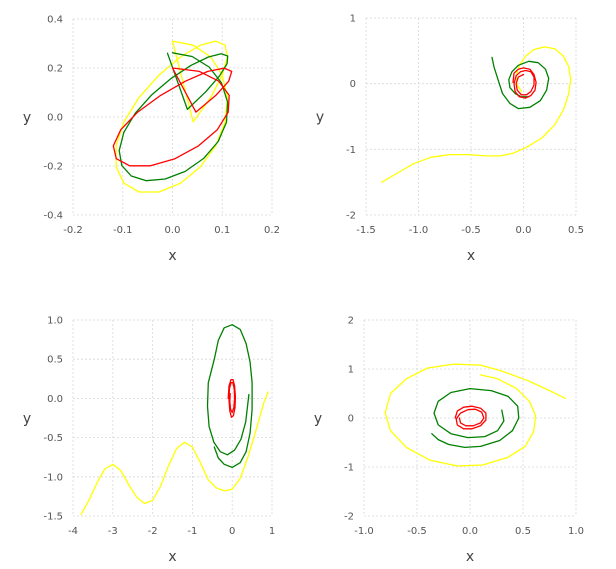  I want to click on x-tick-label: 1, so click(272, 531).